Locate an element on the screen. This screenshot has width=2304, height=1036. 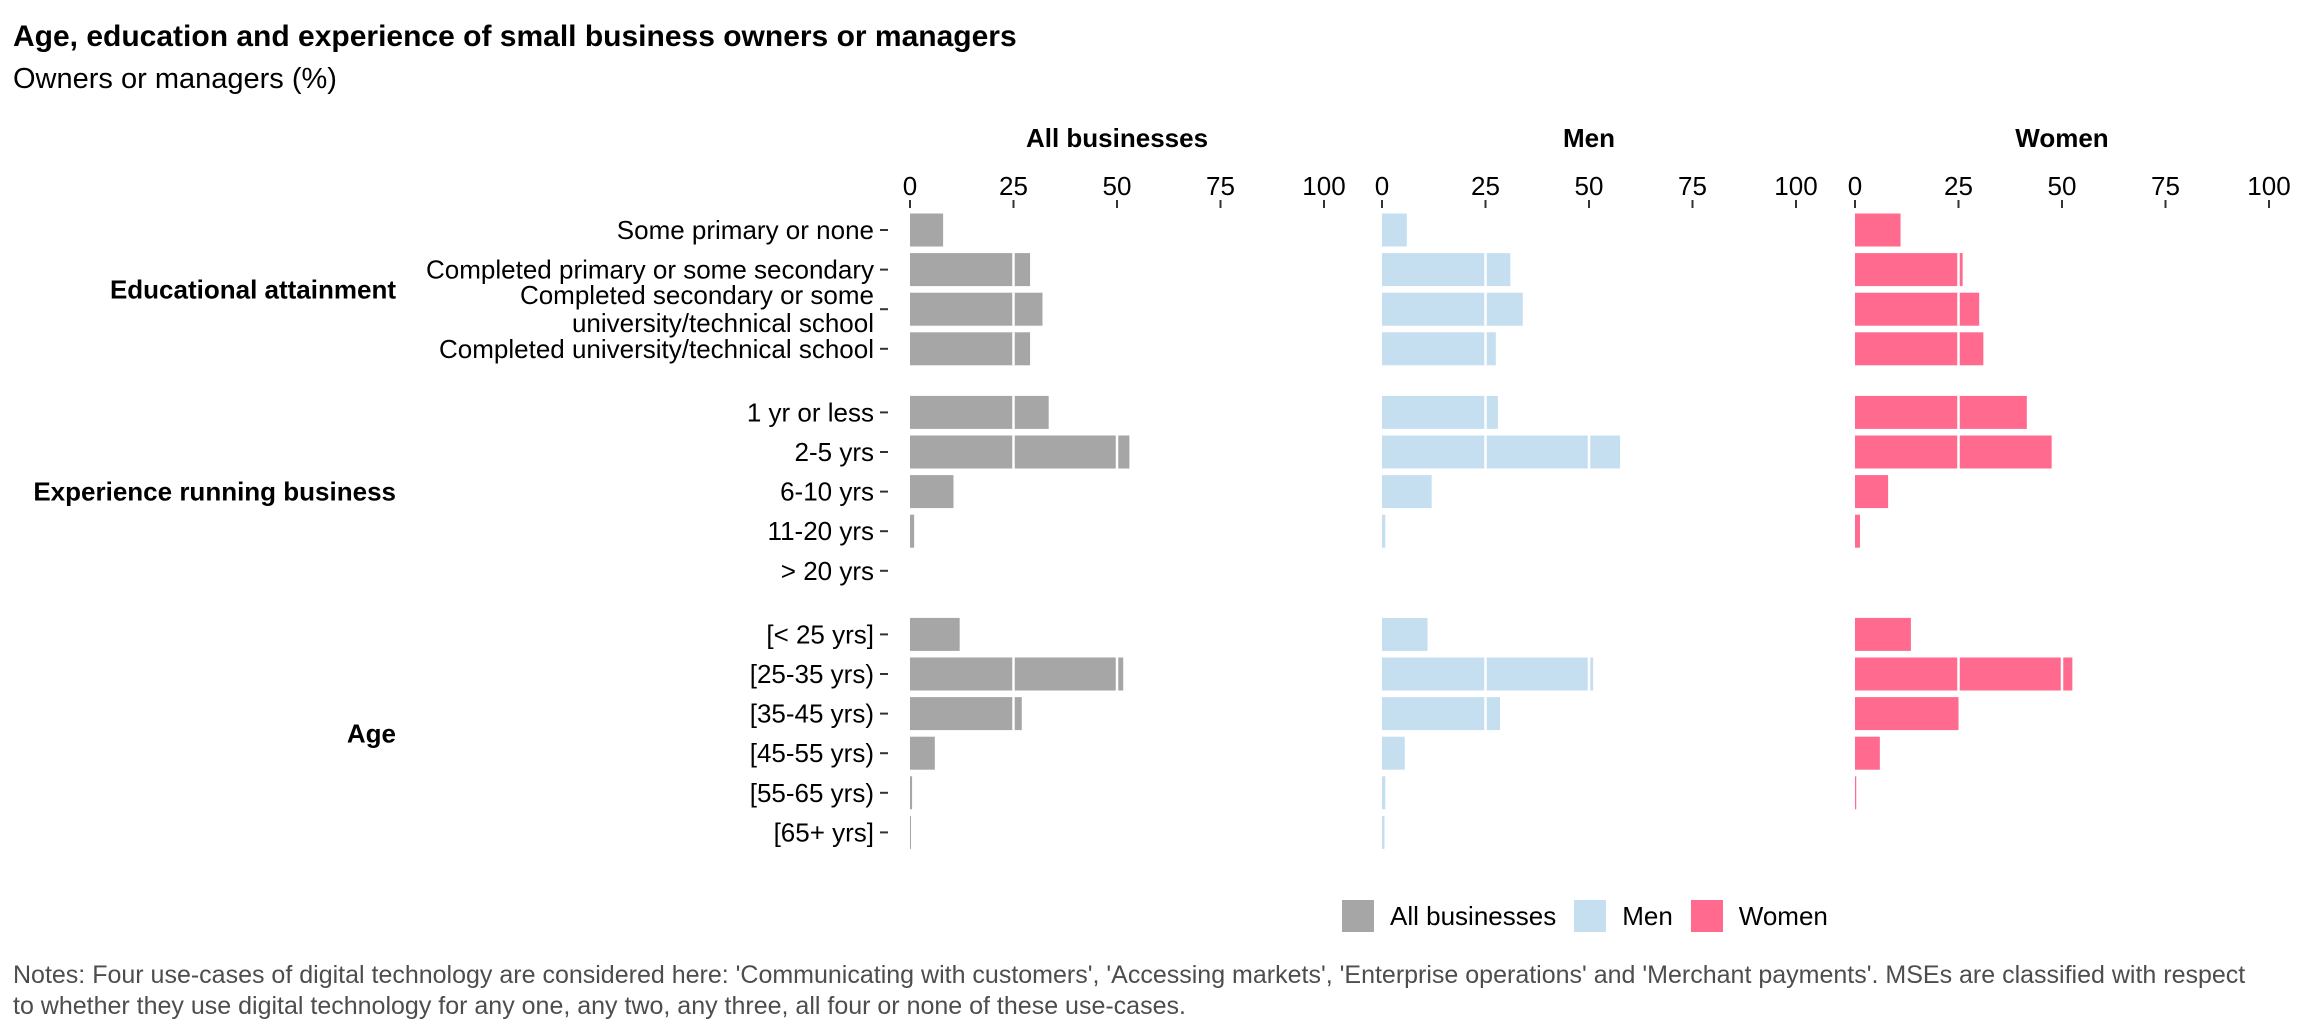
y-tick-label: Completed university/technical school is located at coordinates (656, 349).